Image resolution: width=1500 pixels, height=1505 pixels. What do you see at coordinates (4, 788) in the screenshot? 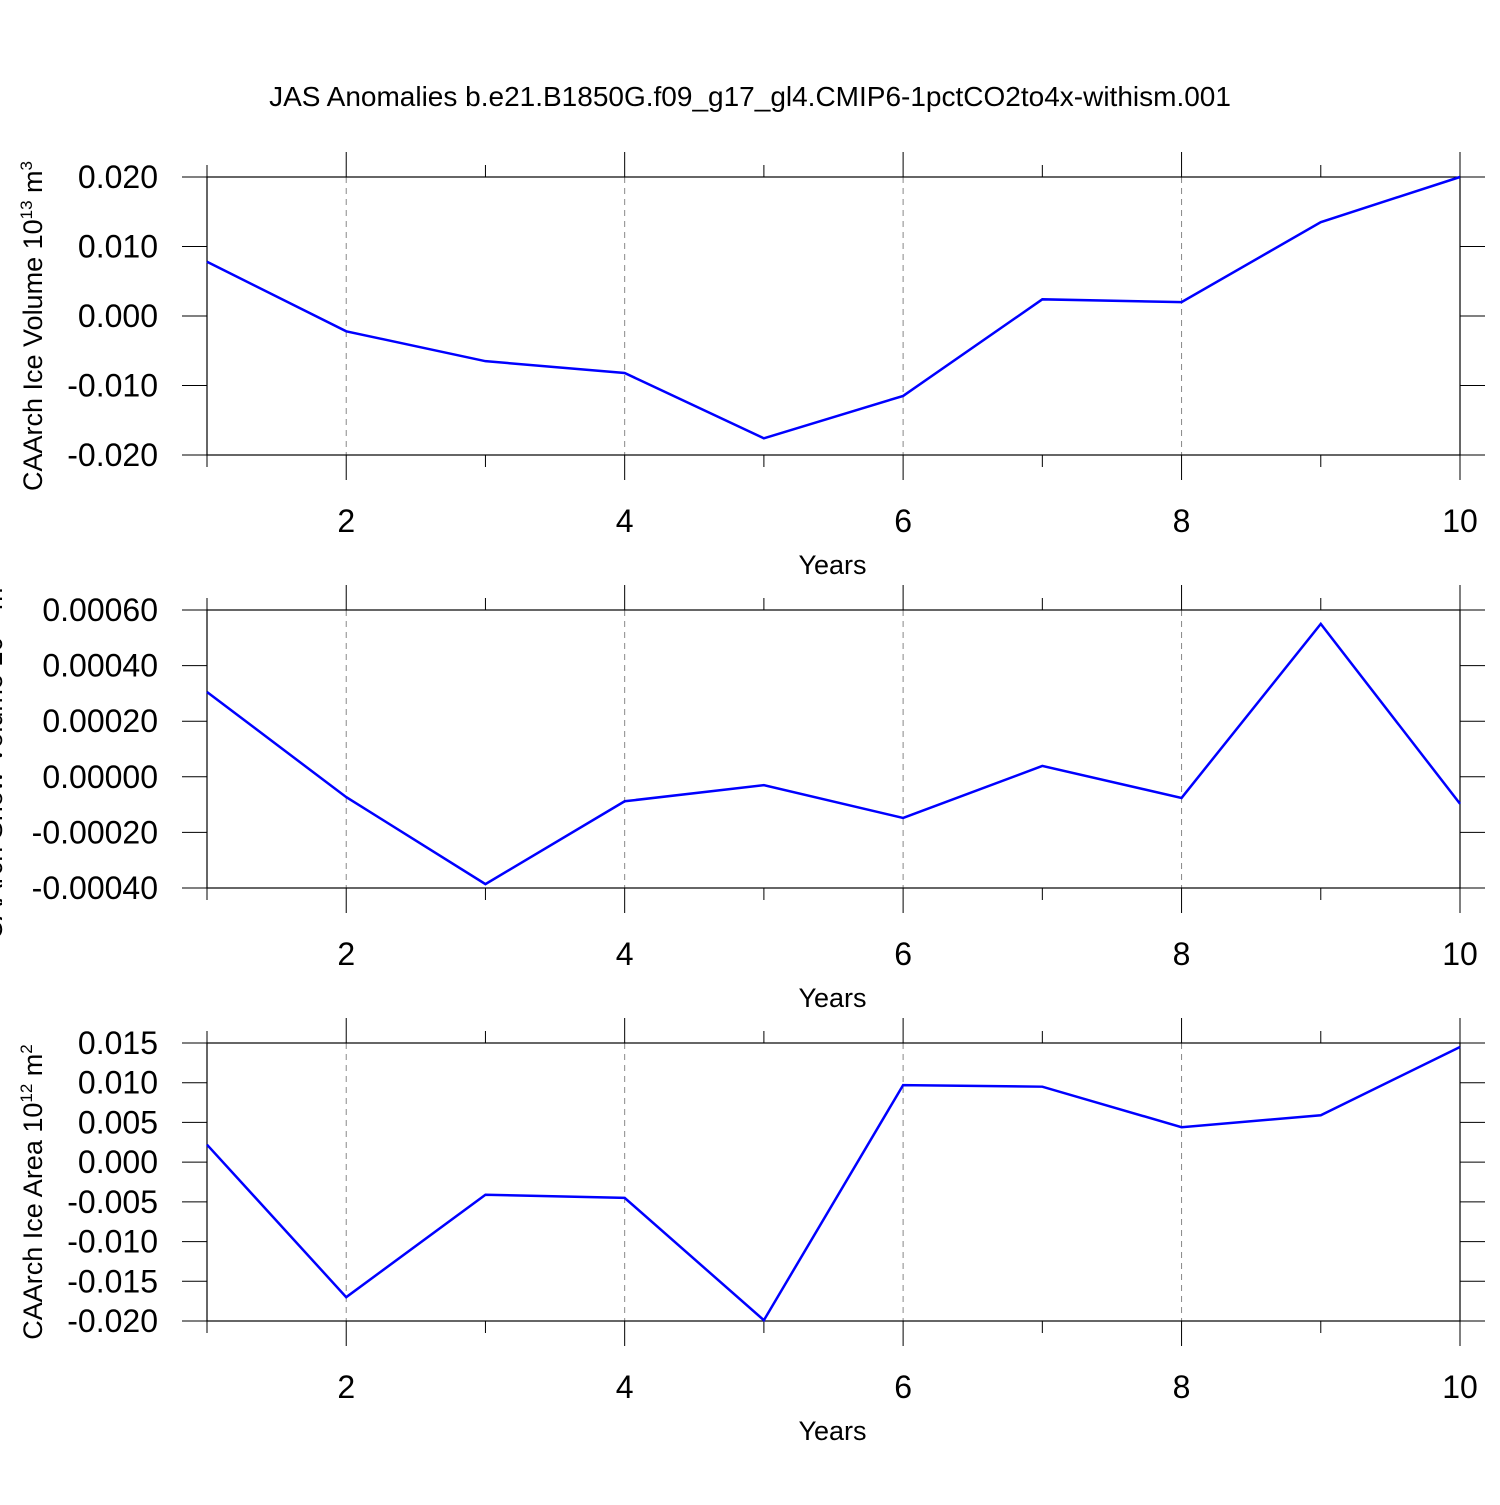
I see `y-axis-label-part: CAArch Snow Volume 10` at bounding box center [4, 788].